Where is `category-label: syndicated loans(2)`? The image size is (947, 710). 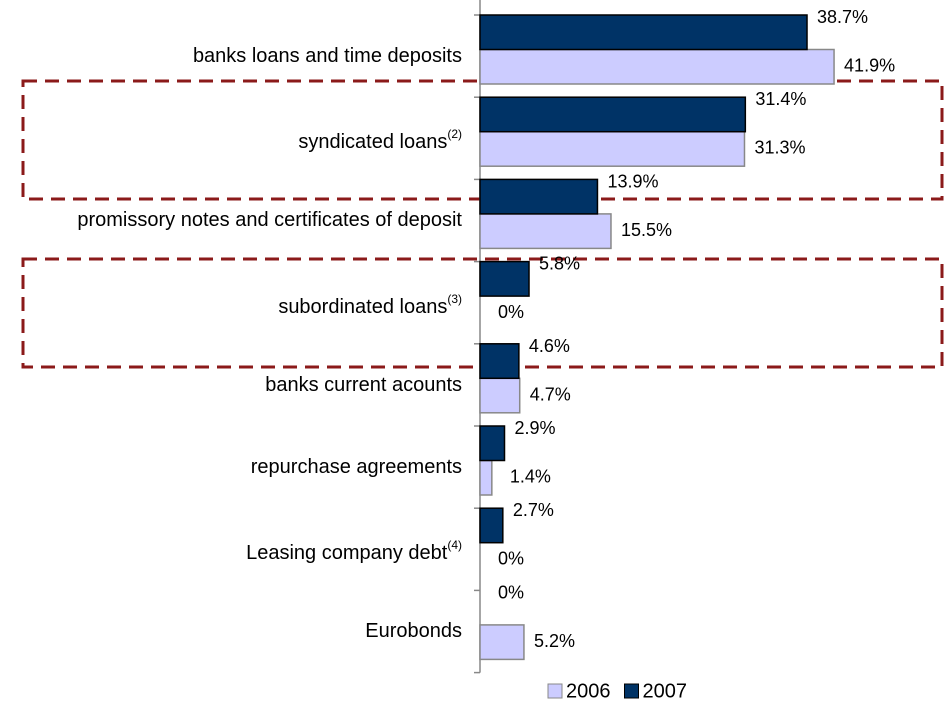 category-label: syndicated loans(2) is located at coordinates (242, 138).